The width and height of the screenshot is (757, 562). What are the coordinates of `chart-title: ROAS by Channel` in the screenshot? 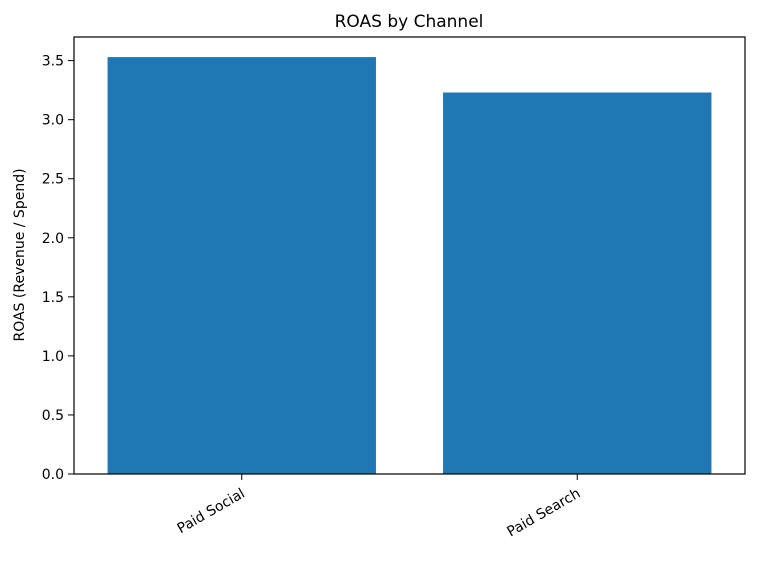 It's located at (409, 22).